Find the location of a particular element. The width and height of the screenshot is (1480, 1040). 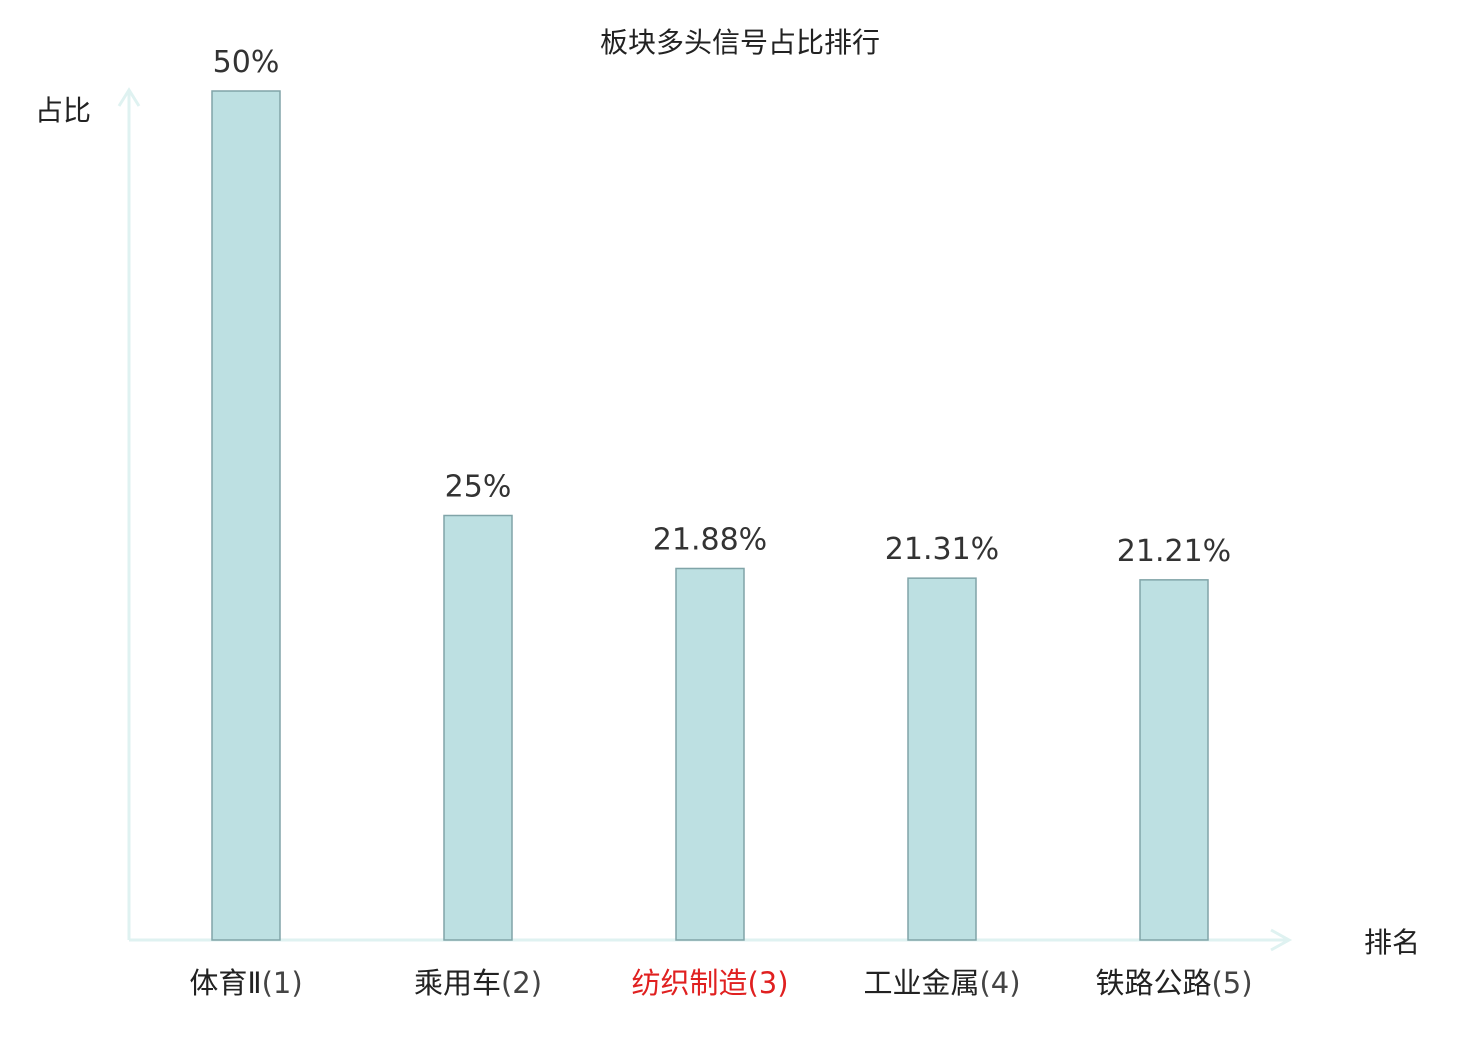

category-label-4: 工业金属(4) is located at coordinates (941, 983).